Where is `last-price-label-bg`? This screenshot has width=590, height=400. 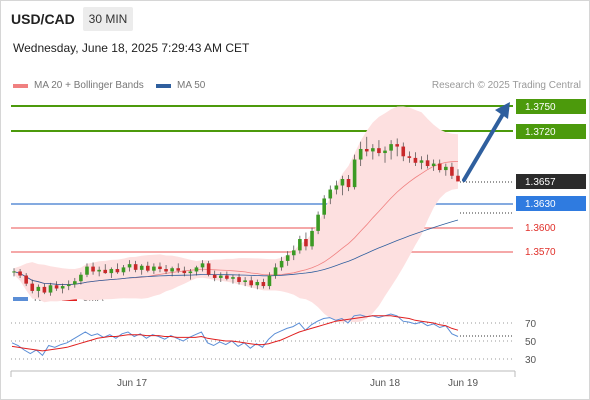 last-price-label-bg is located at coordinates (551, 181).